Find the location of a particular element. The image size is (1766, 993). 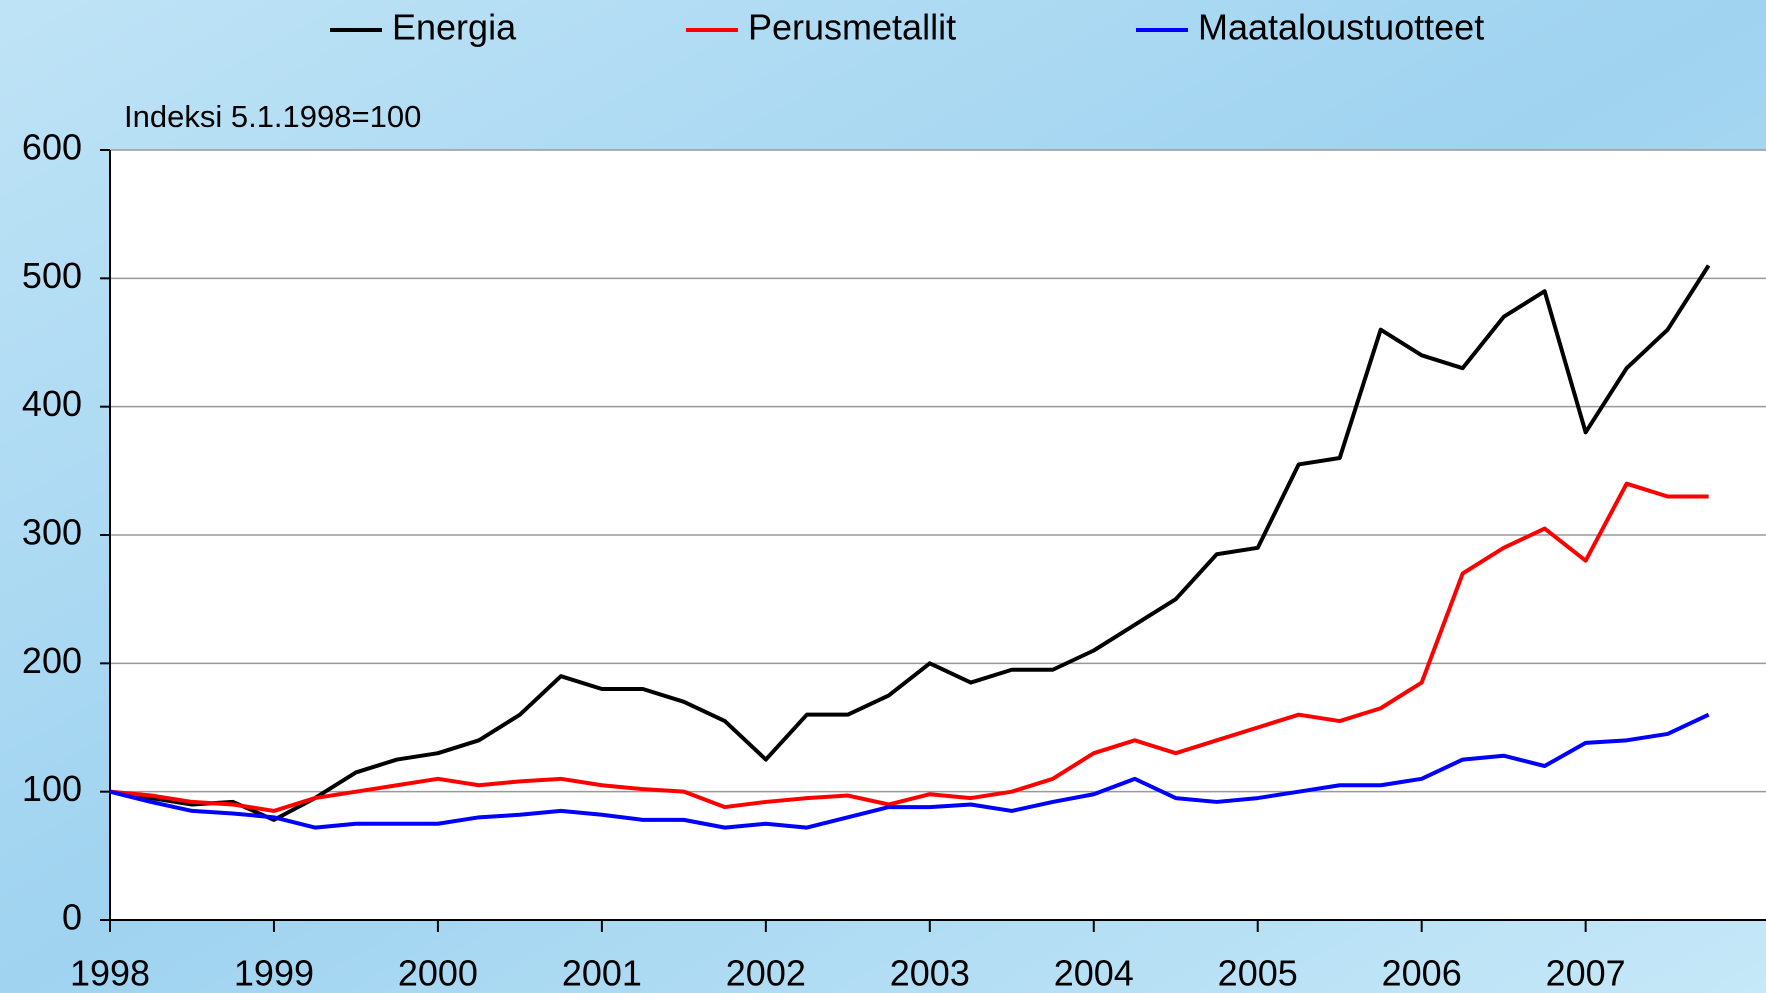

y-tick-label: 100 is located at coordinates (52, 788).